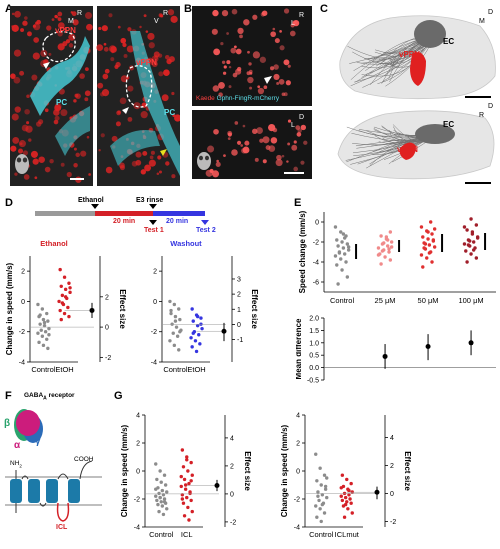 The height and width of the screenshot is (549, 500). What do you see at coordinates (166, 13) in the screenshot?
I see `orient-a-right-up: R` at bounding box center [166, 13].